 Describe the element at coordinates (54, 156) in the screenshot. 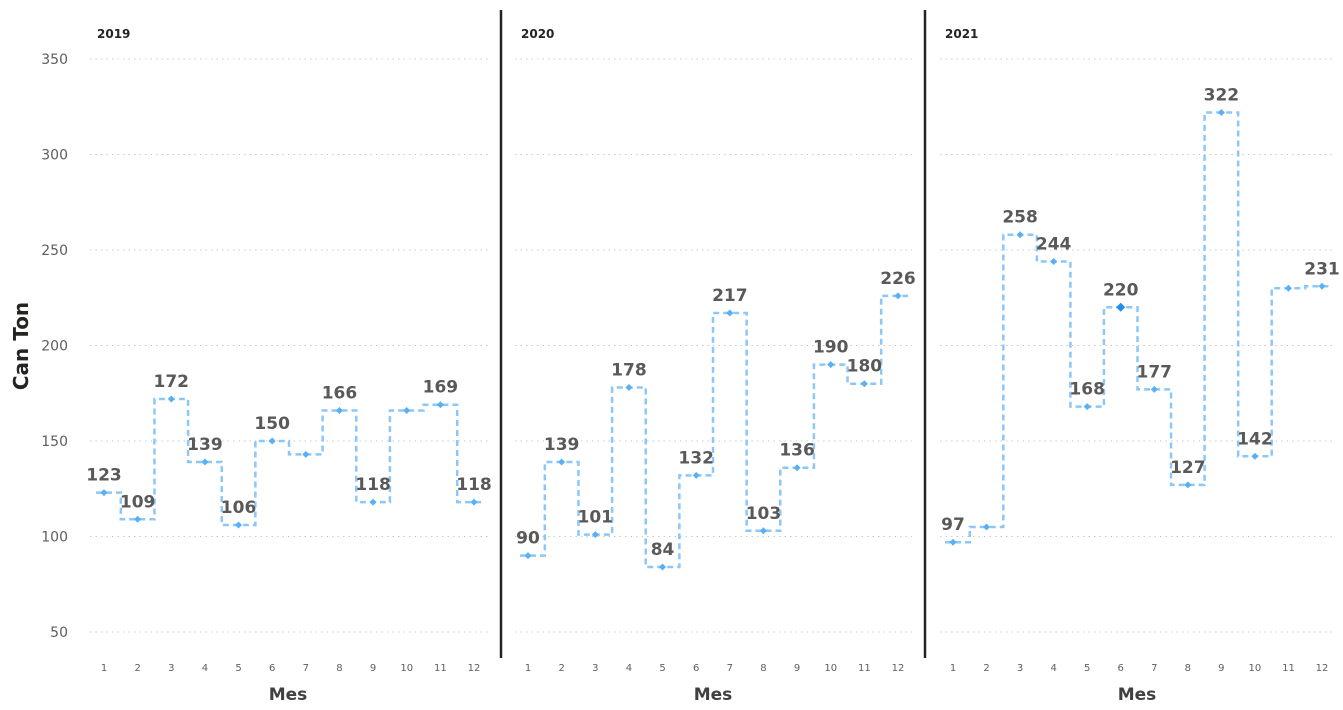

I see `y-tick-label: 300` at that location.